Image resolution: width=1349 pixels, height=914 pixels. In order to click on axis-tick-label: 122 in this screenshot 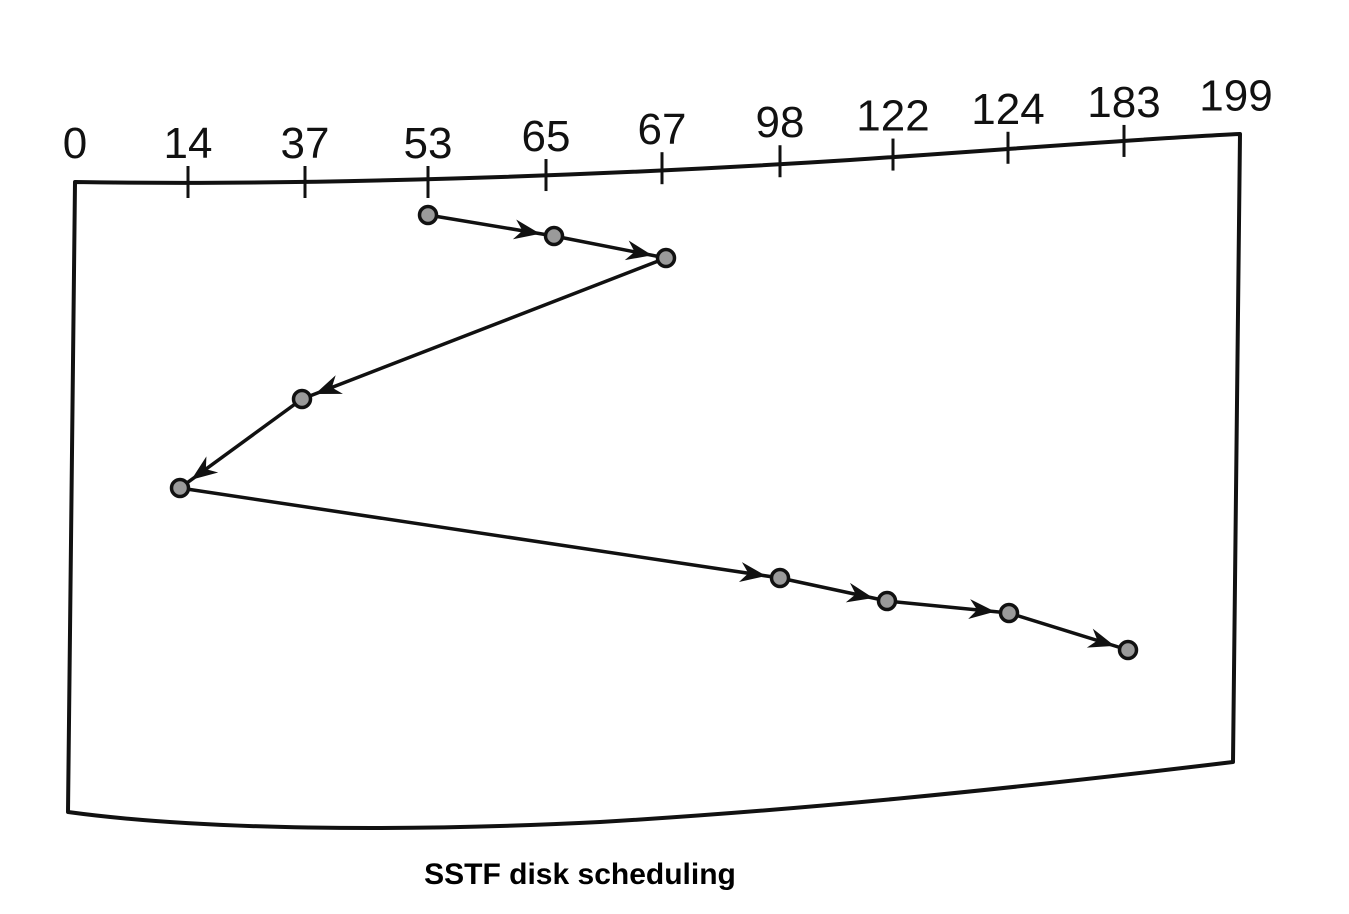, I will do `click(892, 116)`.